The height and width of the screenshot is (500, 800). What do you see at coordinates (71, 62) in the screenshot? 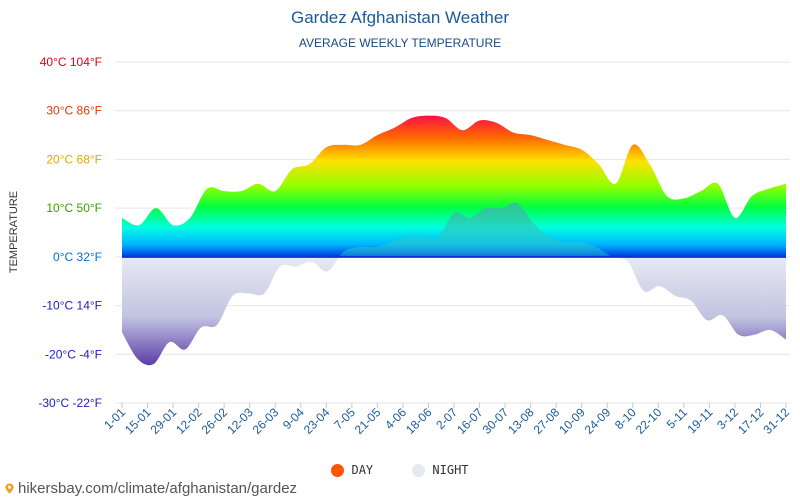
I see `y-tick-label: 40°C 104°F` at bounding box center [71, 62].